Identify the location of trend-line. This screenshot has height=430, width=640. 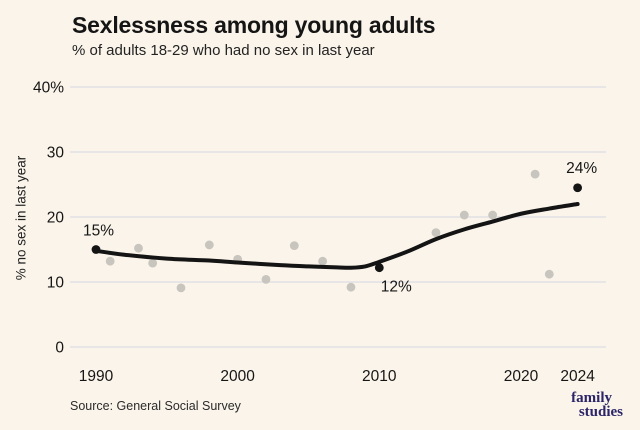
(337, 236).